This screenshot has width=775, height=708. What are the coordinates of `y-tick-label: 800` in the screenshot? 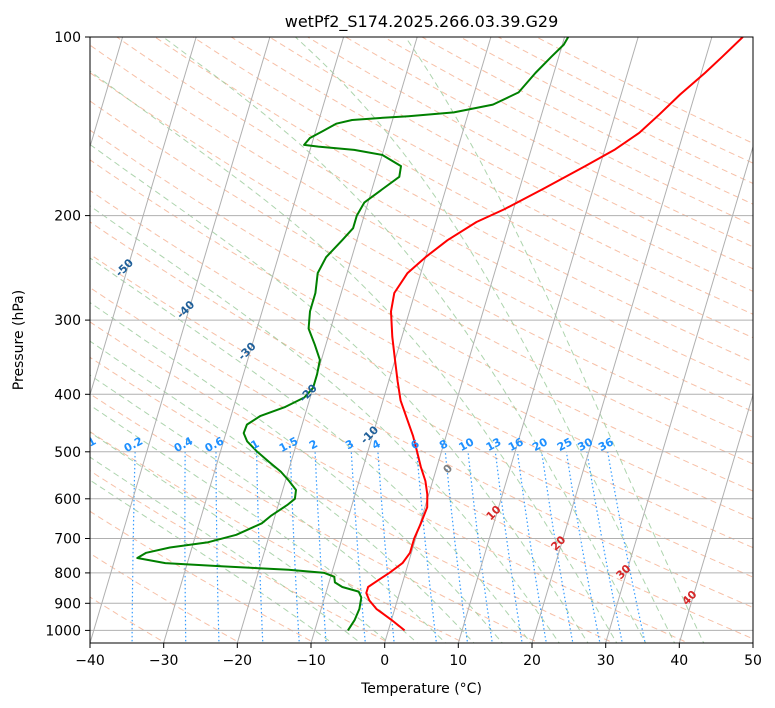 It's located at (67, 574).